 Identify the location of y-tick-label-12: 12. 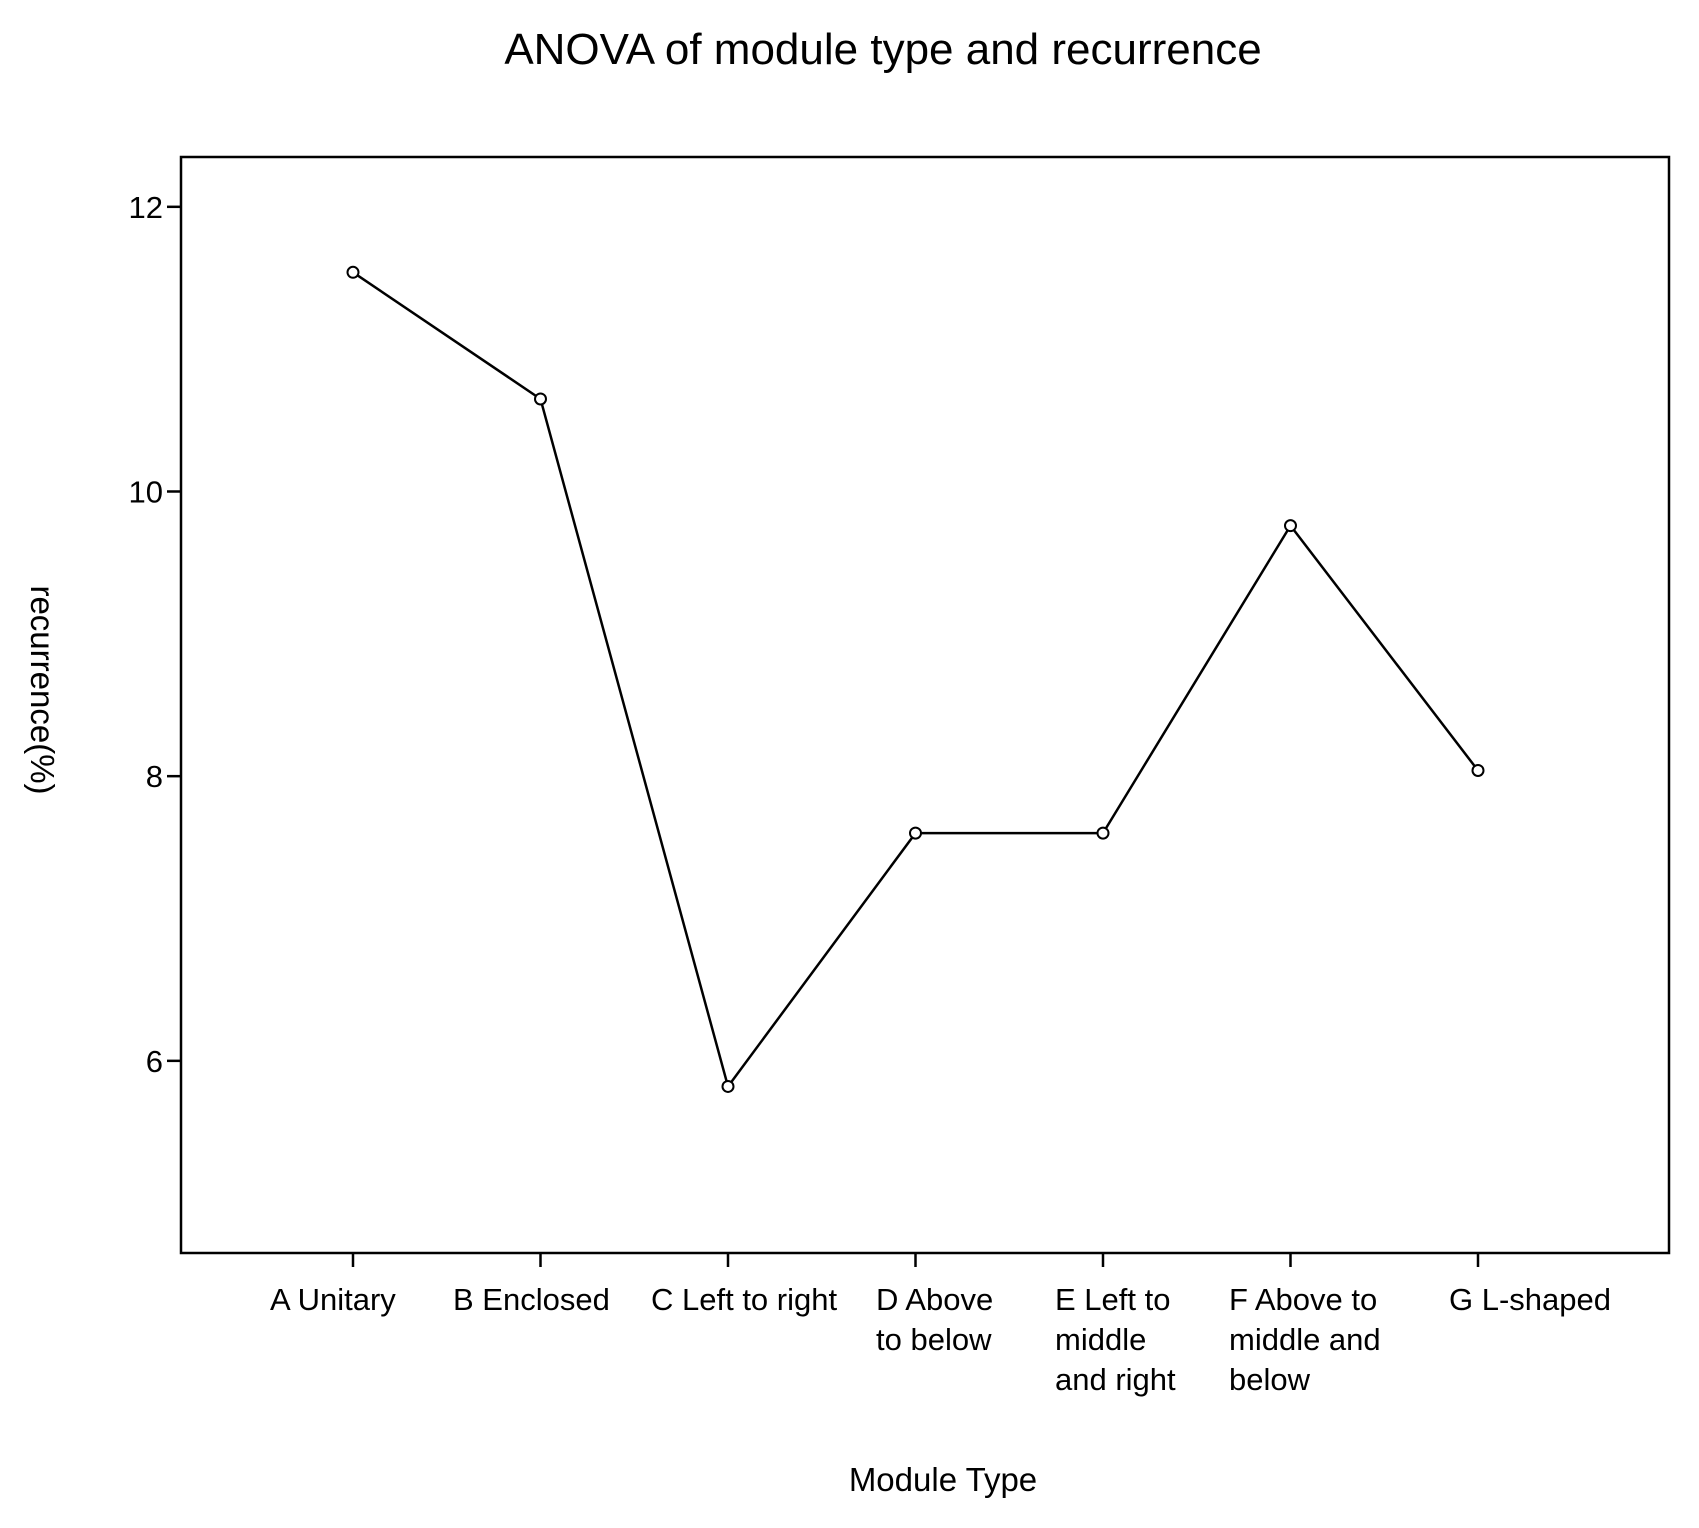
(146, 207).